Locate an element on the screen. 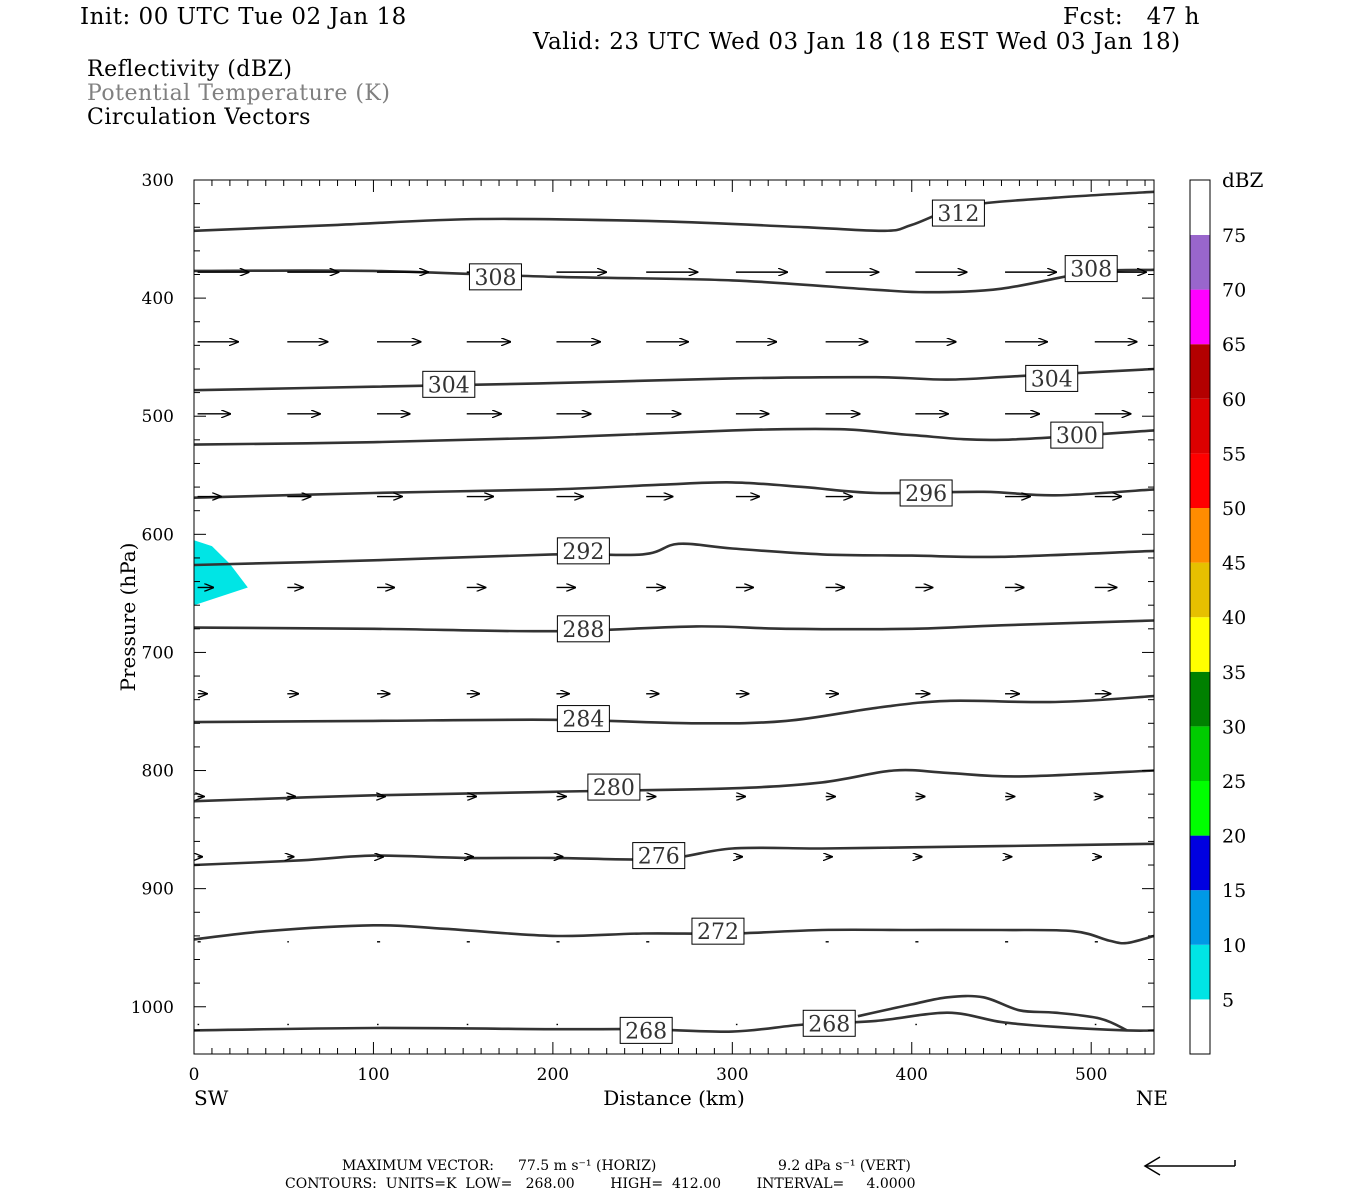 This screenshot has height=1200, width=1350. colorbar-frame is located at coordinates (1200, 617).